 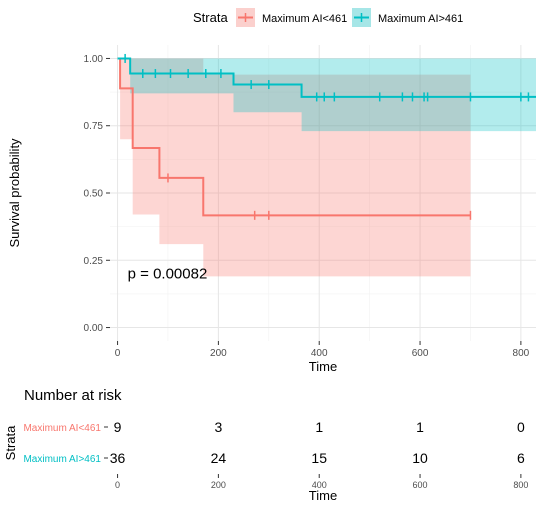 What do you see at coordinates (319, 485) in the screenshot?
I see `risk-x-tick-label: 400` at bounding box center [319, 485].